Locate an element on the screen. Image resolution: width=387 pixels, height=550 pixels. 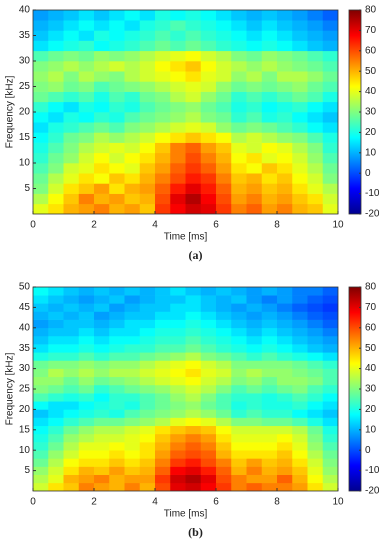
colorbar-tick-label: -20 is located at coordinates (372, 214).